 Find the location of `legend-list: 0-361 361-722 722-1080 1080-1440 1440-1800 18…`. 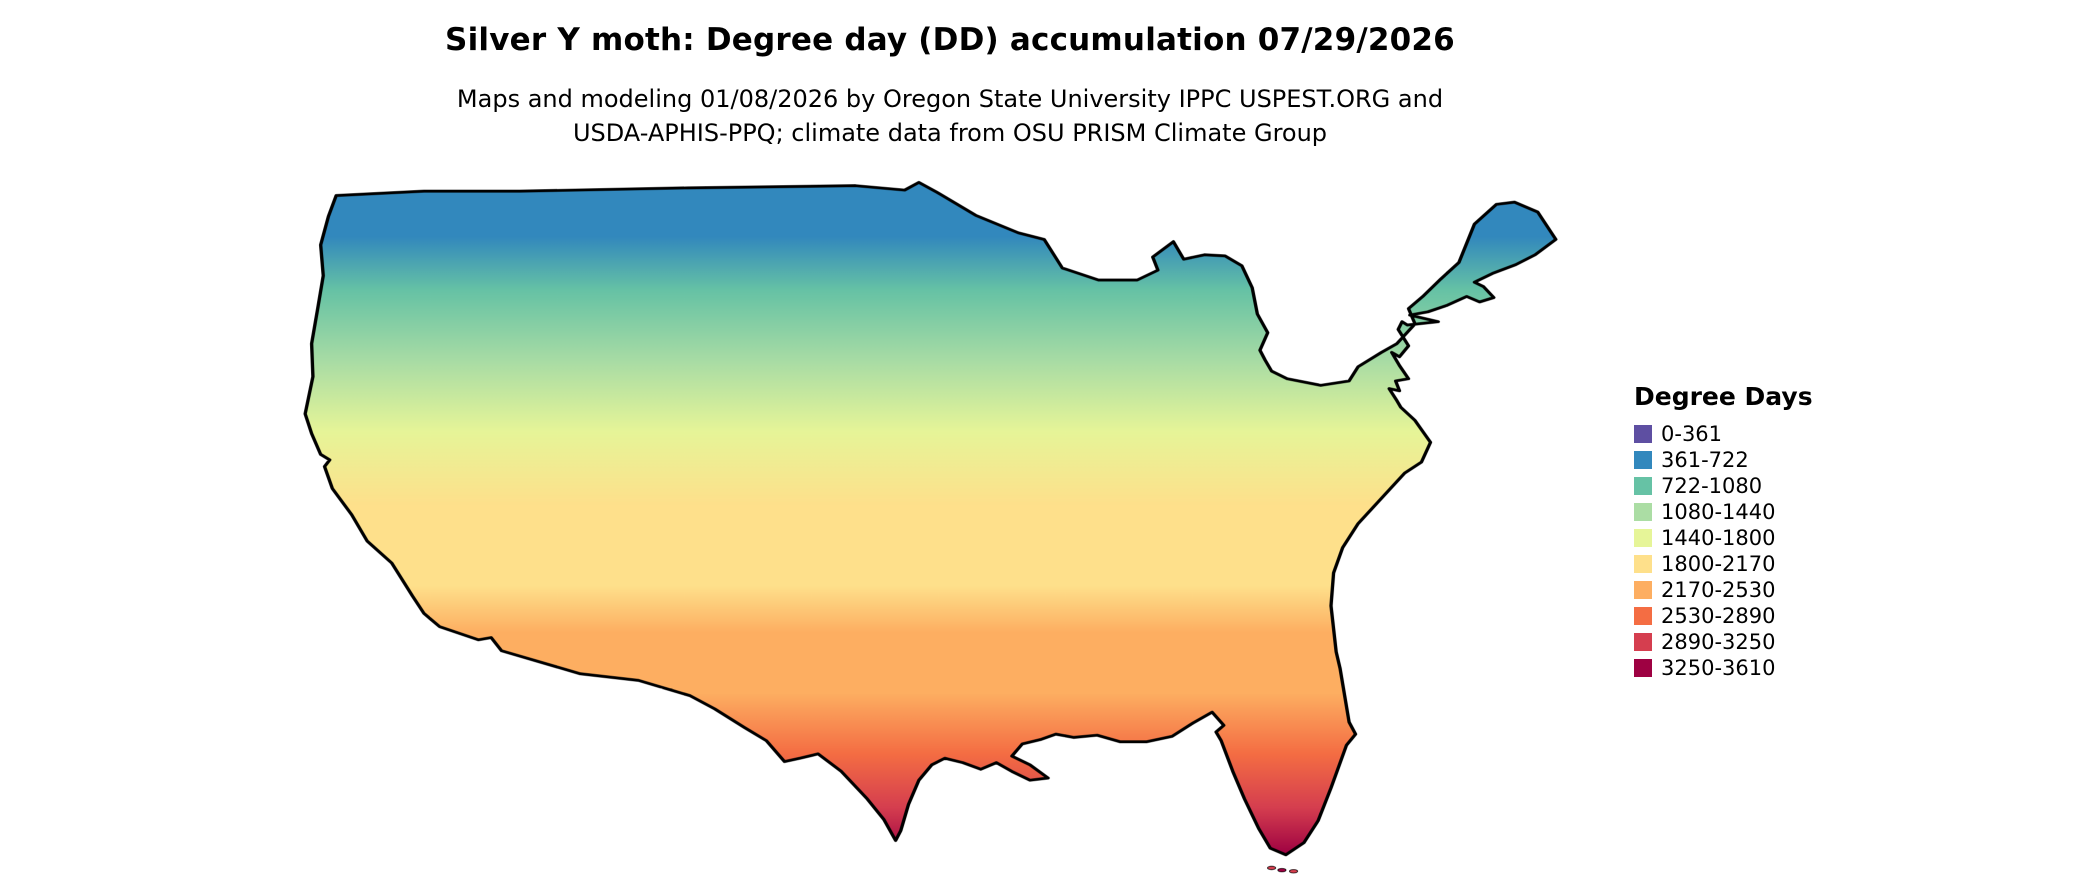

legend-list: 0-361 361-722 722-1080 1080-1440 1440-1800 18… is located at coordinates (1723, 551).